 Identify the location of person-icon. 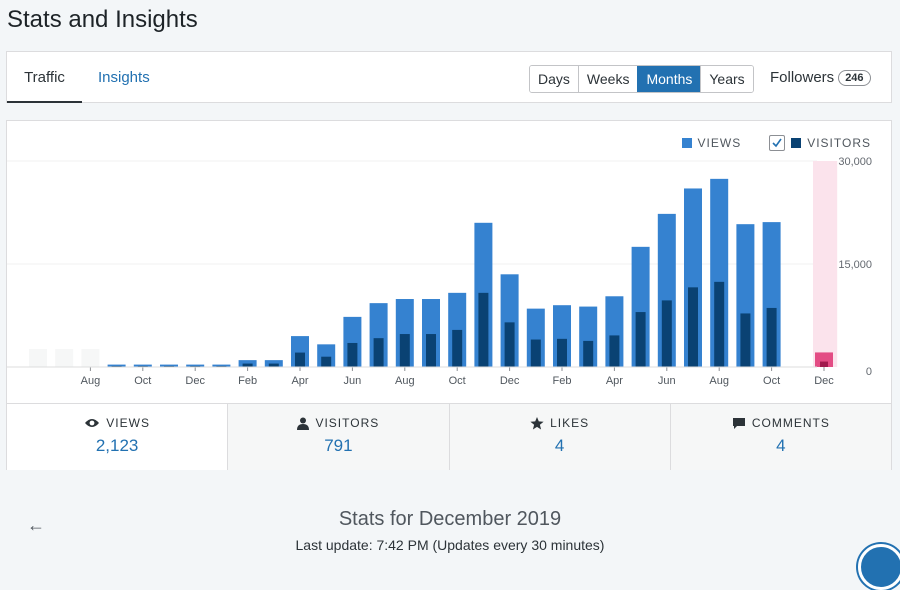
(303, 423).